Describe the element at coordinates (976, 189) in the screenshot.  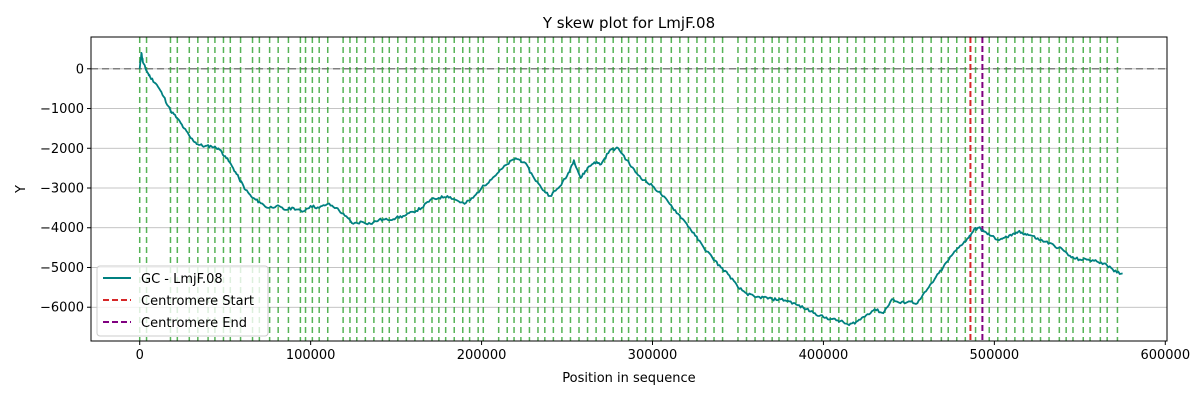
I see `centromere-lines` at that location.